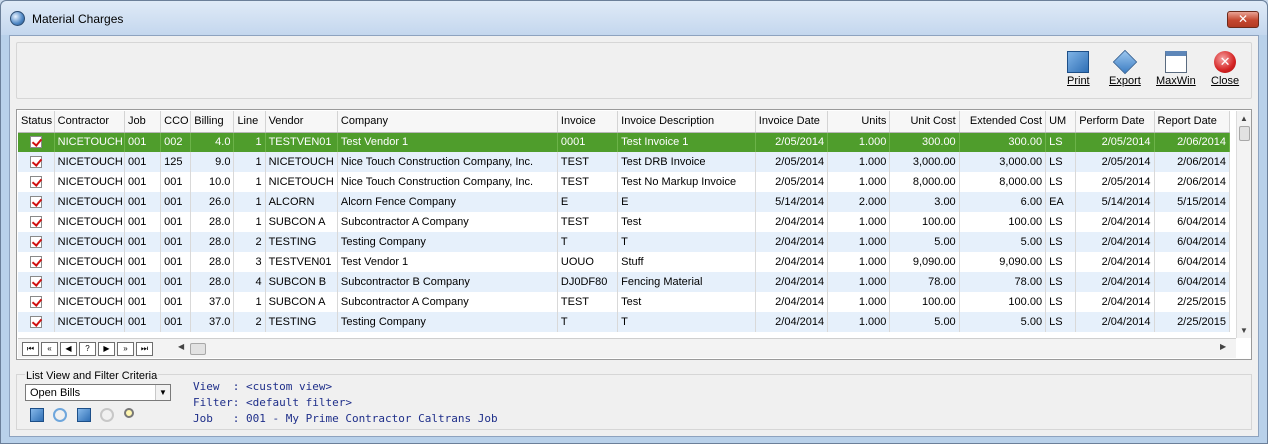 The height and width of the screenshot is (444, 1268). Describe the element at coordinates (1061, 122) in the screenshot. I see `column-header: UM` at that location.